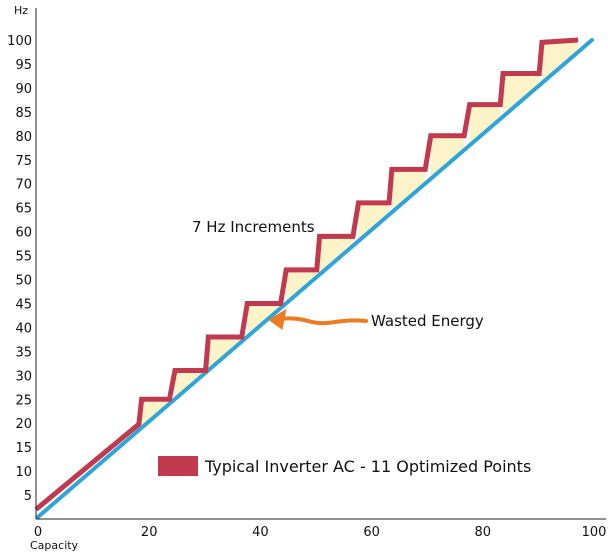 The height and width of the screenshot is (552, 608). What do you see at coordinates (38, 532) in the screenshot?
I see `x-tick-label: 0` at bounding box center [38, 532].